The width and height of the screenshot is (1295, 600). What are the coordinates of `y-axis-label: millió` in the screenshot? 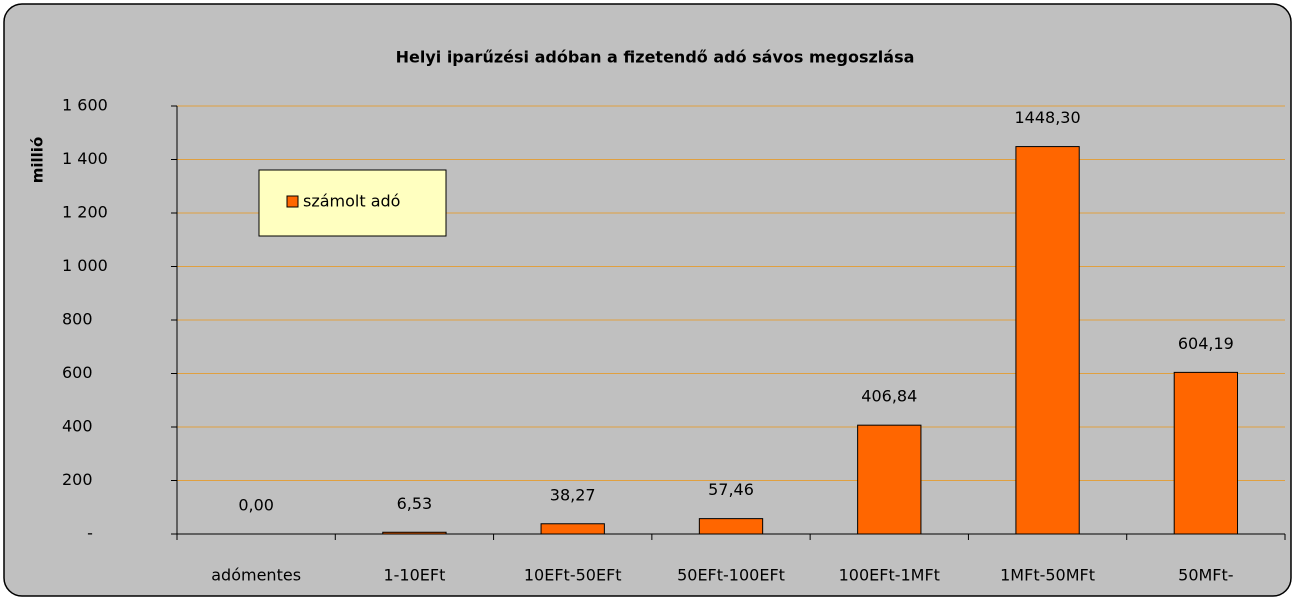 It's located at (38, 160).